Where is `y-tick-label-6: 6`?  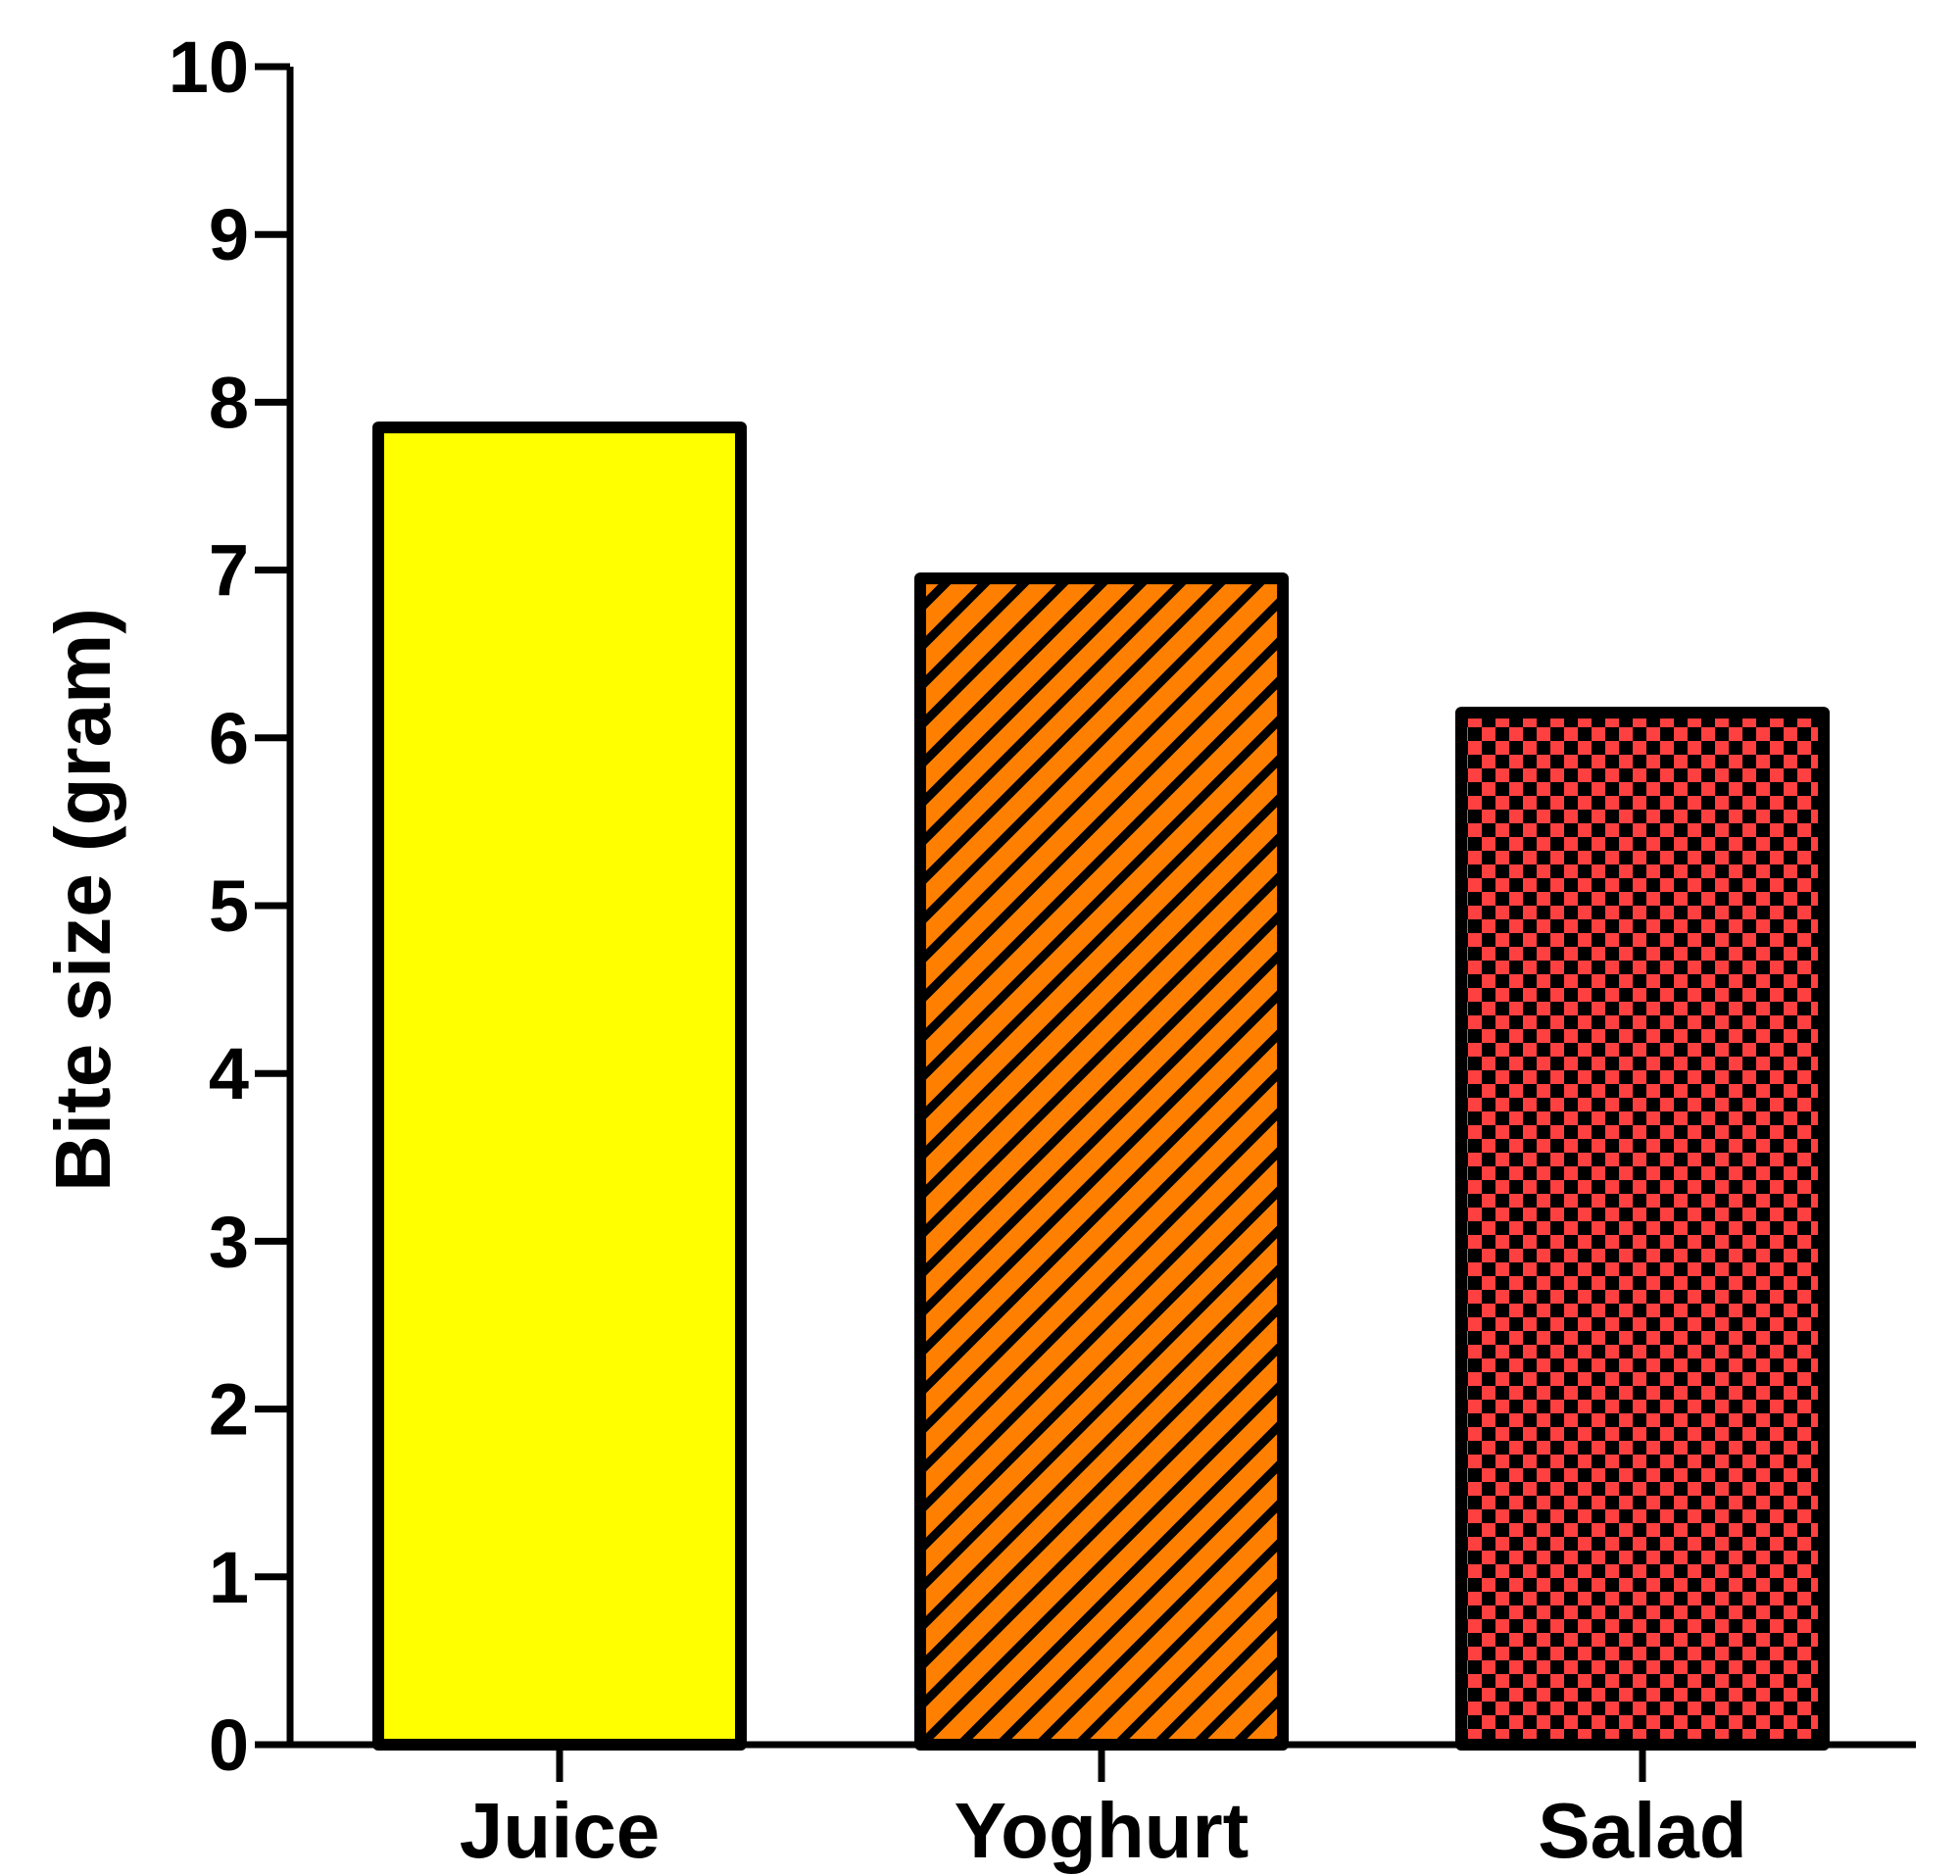
y-tick-label-6: 6 is located at coordinates (229, 738).